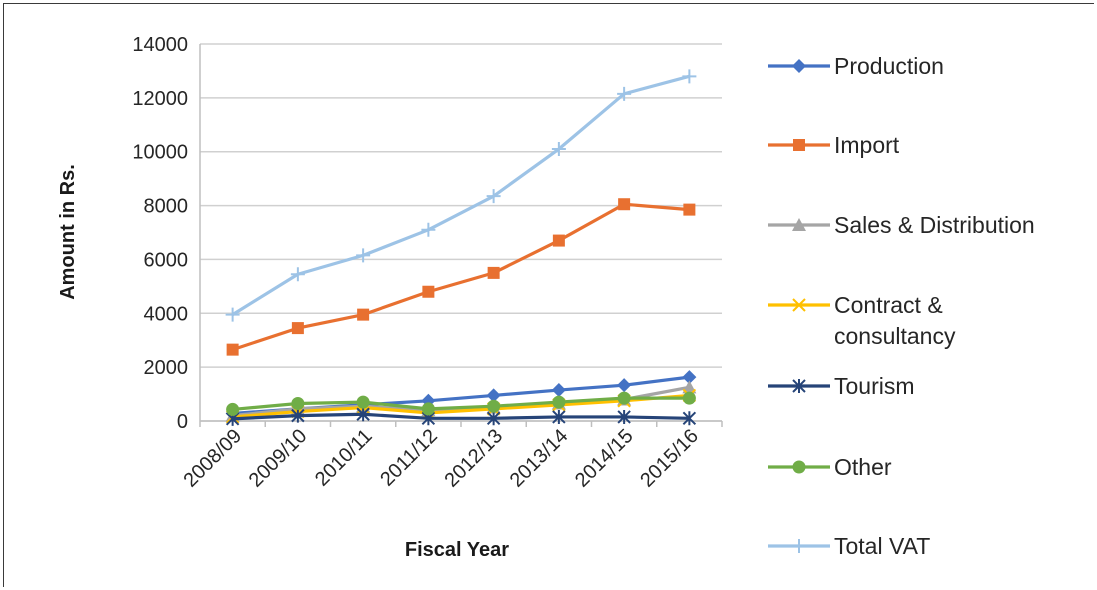 The width and height of the screenshot is (1097, 590). I want to click on x-tick-label: 2011/12, so click(409, 458).